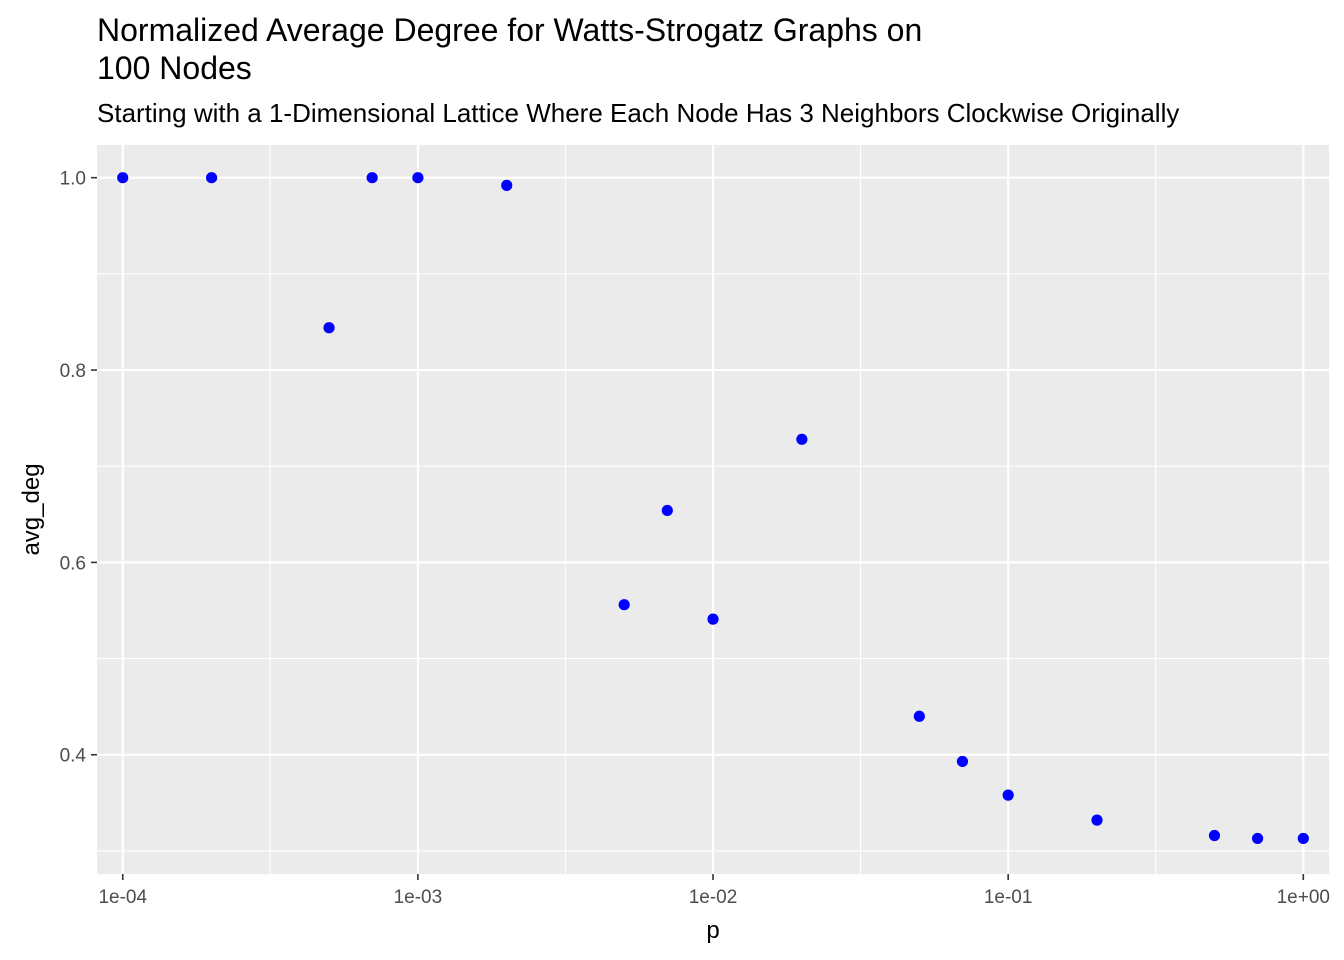 The height and width of the screenshot is (960, 1344). Describe the element at coordinates (174, 68) in the screenshot. I see `chart-title-line-2: 100 Nodes` at that location.